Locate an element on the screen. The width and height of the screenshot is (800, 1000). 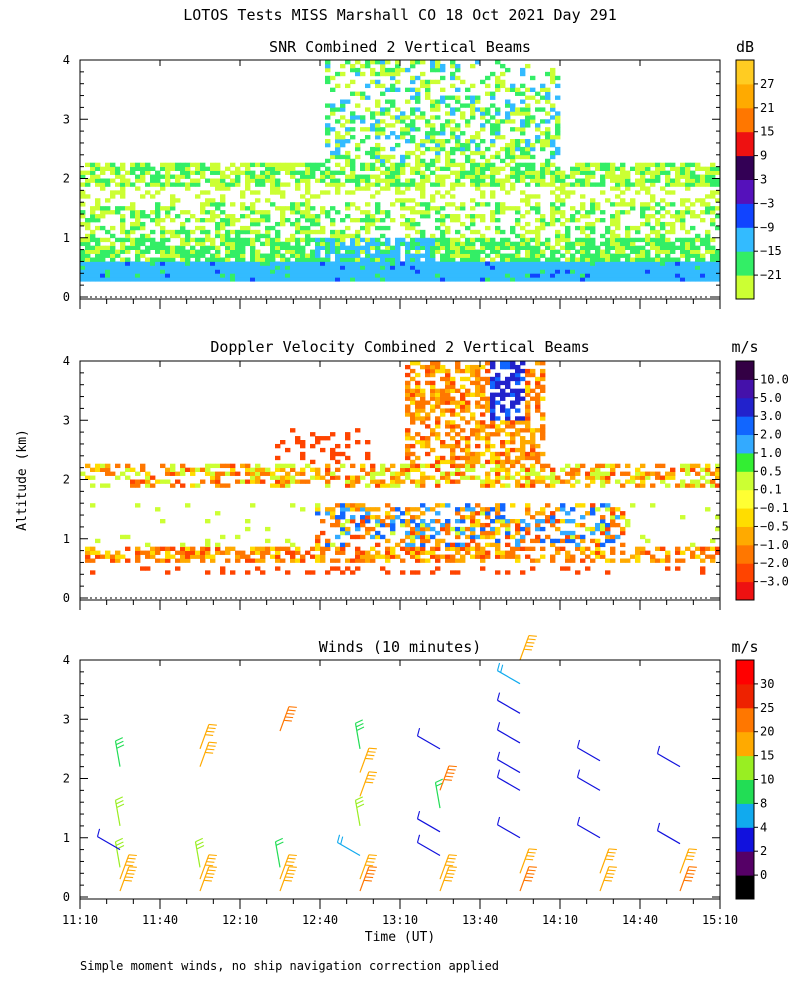
colorbar-tick-label: 21 is located at coordinates (767, 108).